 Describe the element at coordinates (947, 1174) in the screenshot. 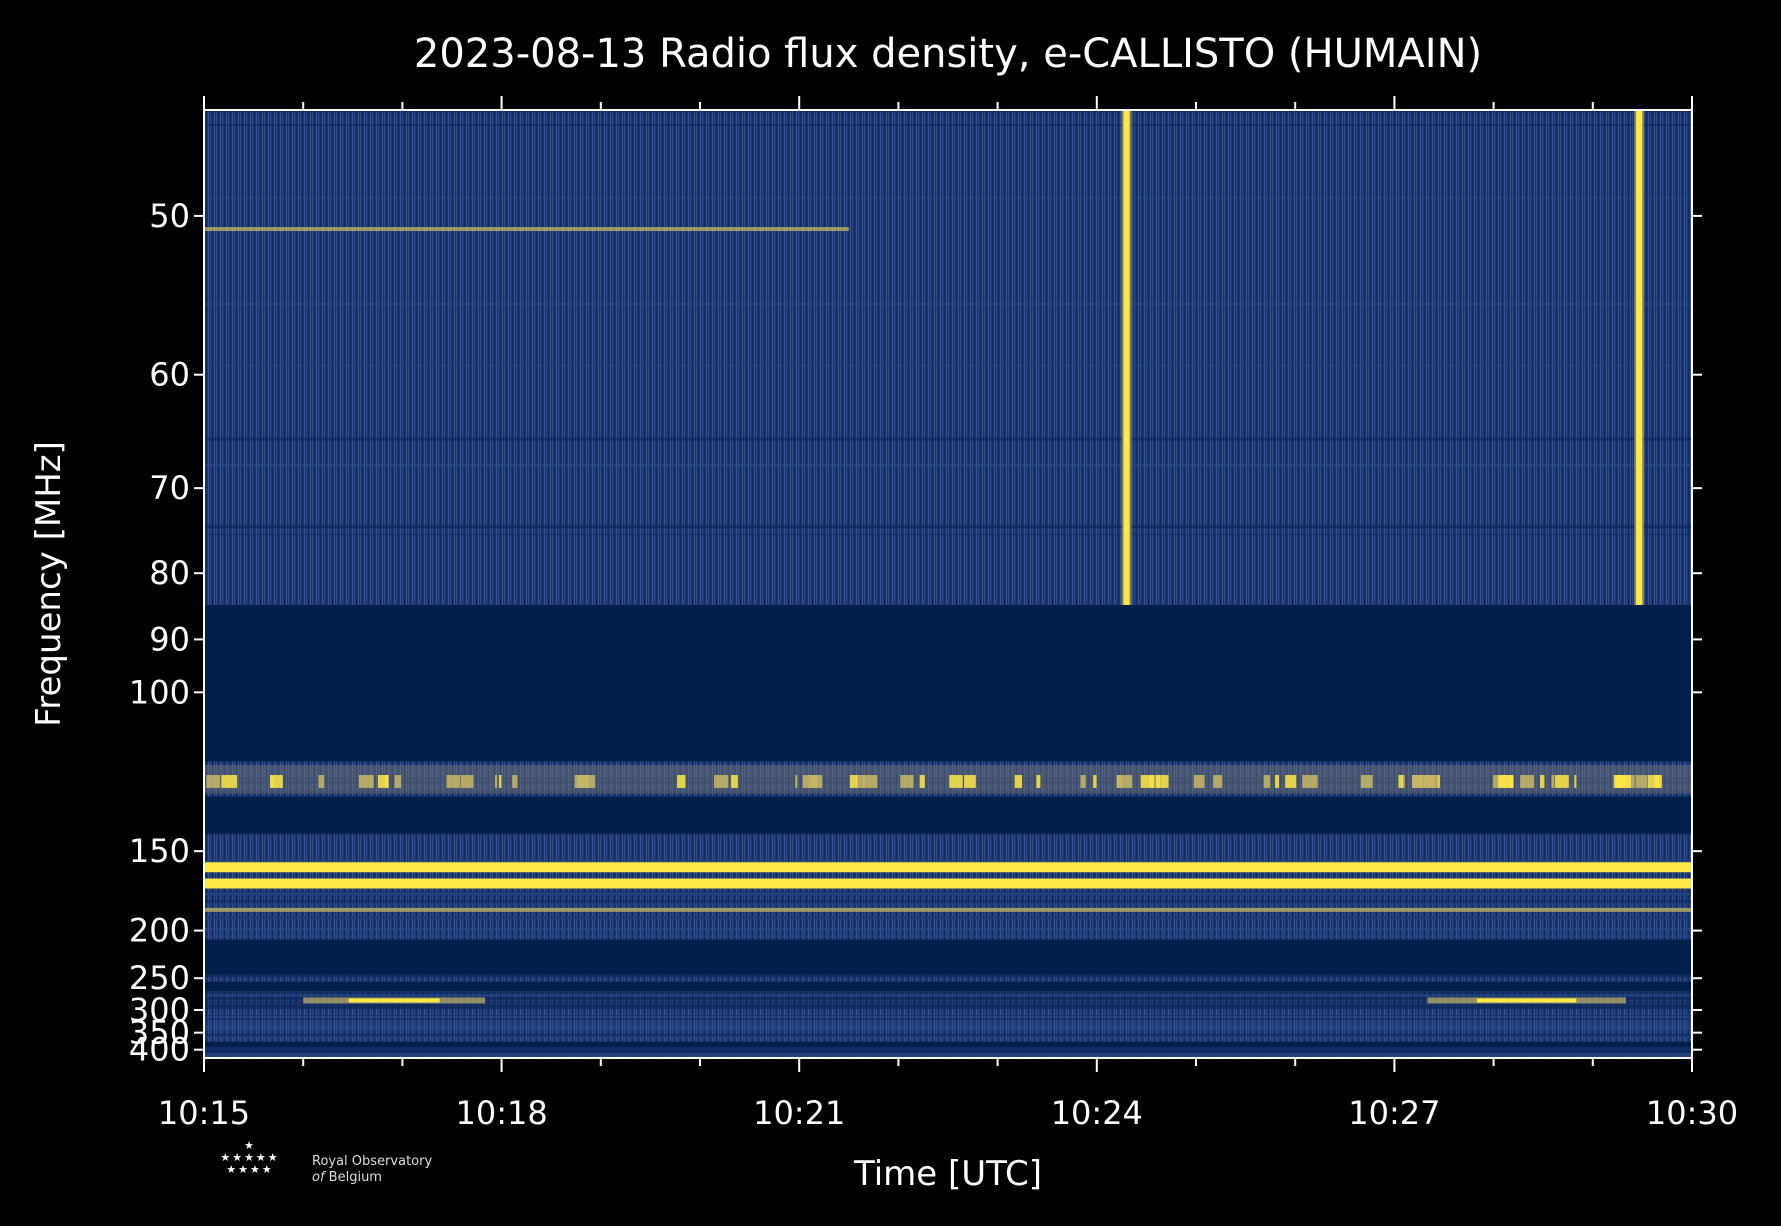

I see `x-axis-label: Time [UTC]` at that location.